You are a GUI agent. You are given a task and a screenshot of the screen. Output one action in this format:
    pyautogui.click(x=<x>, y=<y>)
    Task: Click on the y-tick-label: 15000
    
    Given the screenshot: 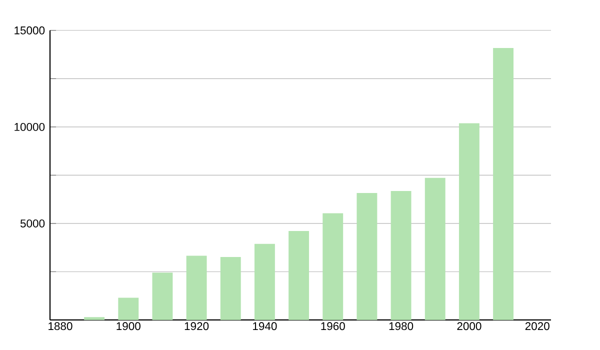 What is the action you would take?
    pyautogui.click(x=29, y=30)
    